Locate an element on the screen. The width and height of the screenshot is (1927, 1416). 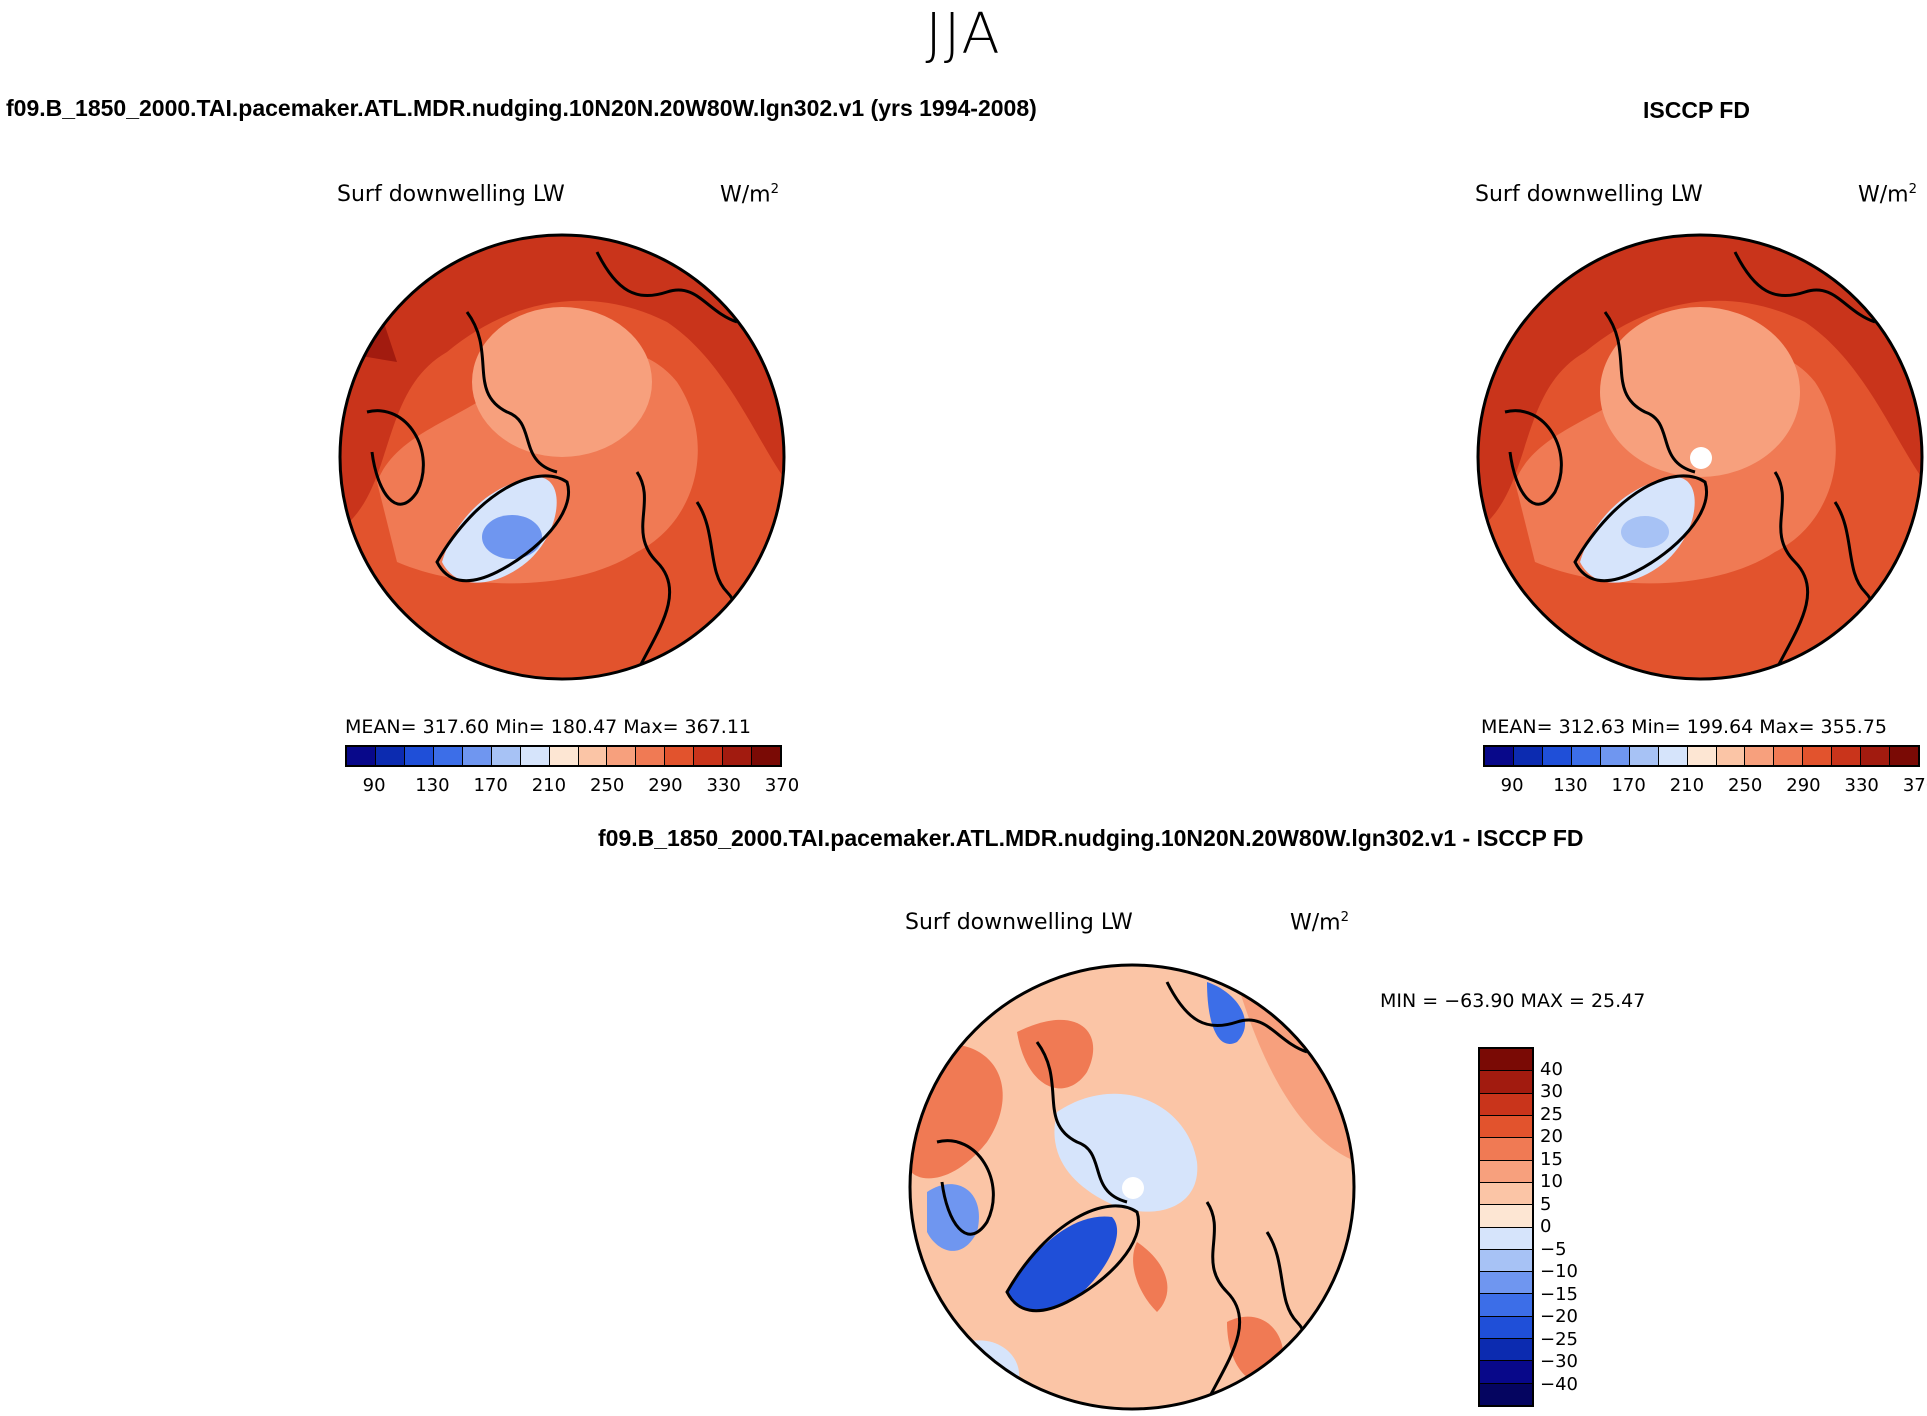
greenland-fill is located at coordinates (1062, 1264).